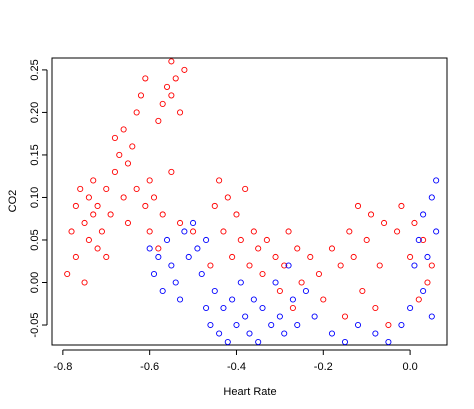 The width and height of the screenshot is (474, 409). Describe the element at coordinates (35, 239) in the screenshot. I see `y-tick-label: 0.05` at that location.